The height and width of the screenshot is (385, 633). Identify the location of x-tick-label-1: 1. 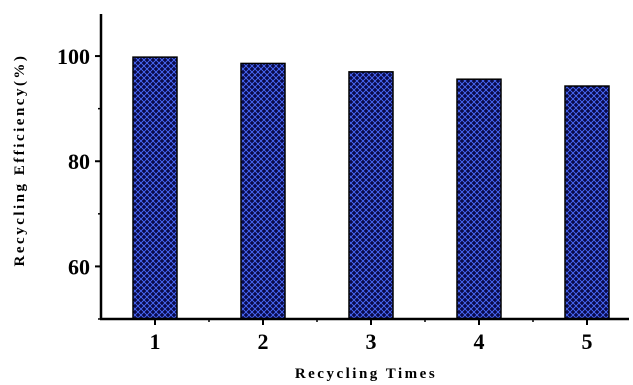
(155, 341).